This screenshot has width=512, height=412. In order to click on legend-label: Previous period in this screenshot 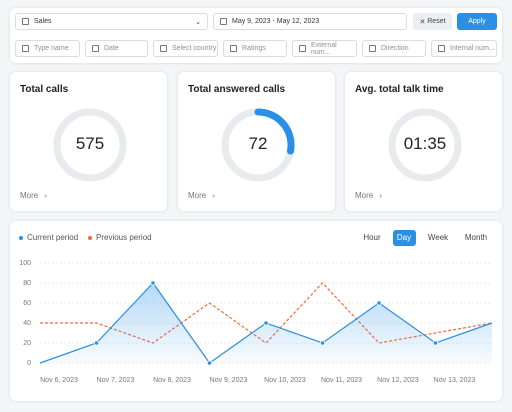, I will do `click(124, 237)`.